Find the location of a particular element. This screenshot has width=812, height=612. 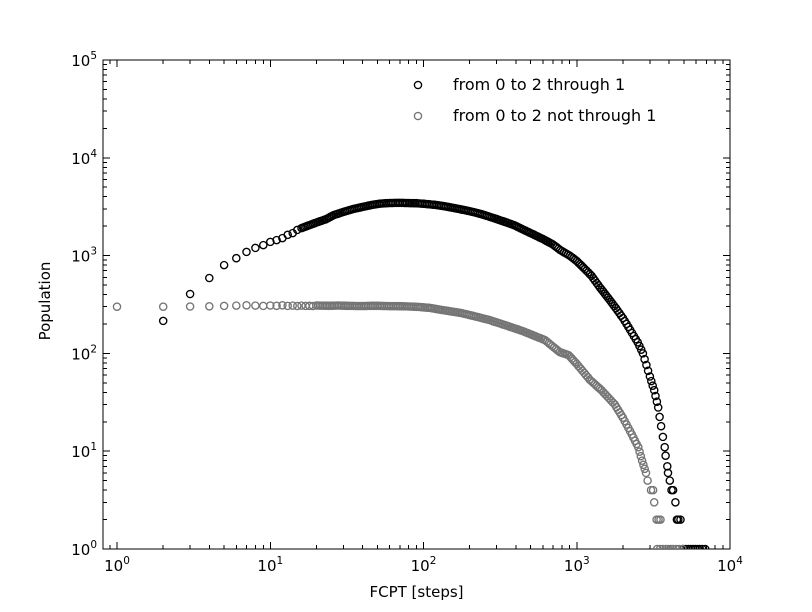

legend-entry-through-1: from 0 to 2 through 1 is located at coordinates (534, 84).